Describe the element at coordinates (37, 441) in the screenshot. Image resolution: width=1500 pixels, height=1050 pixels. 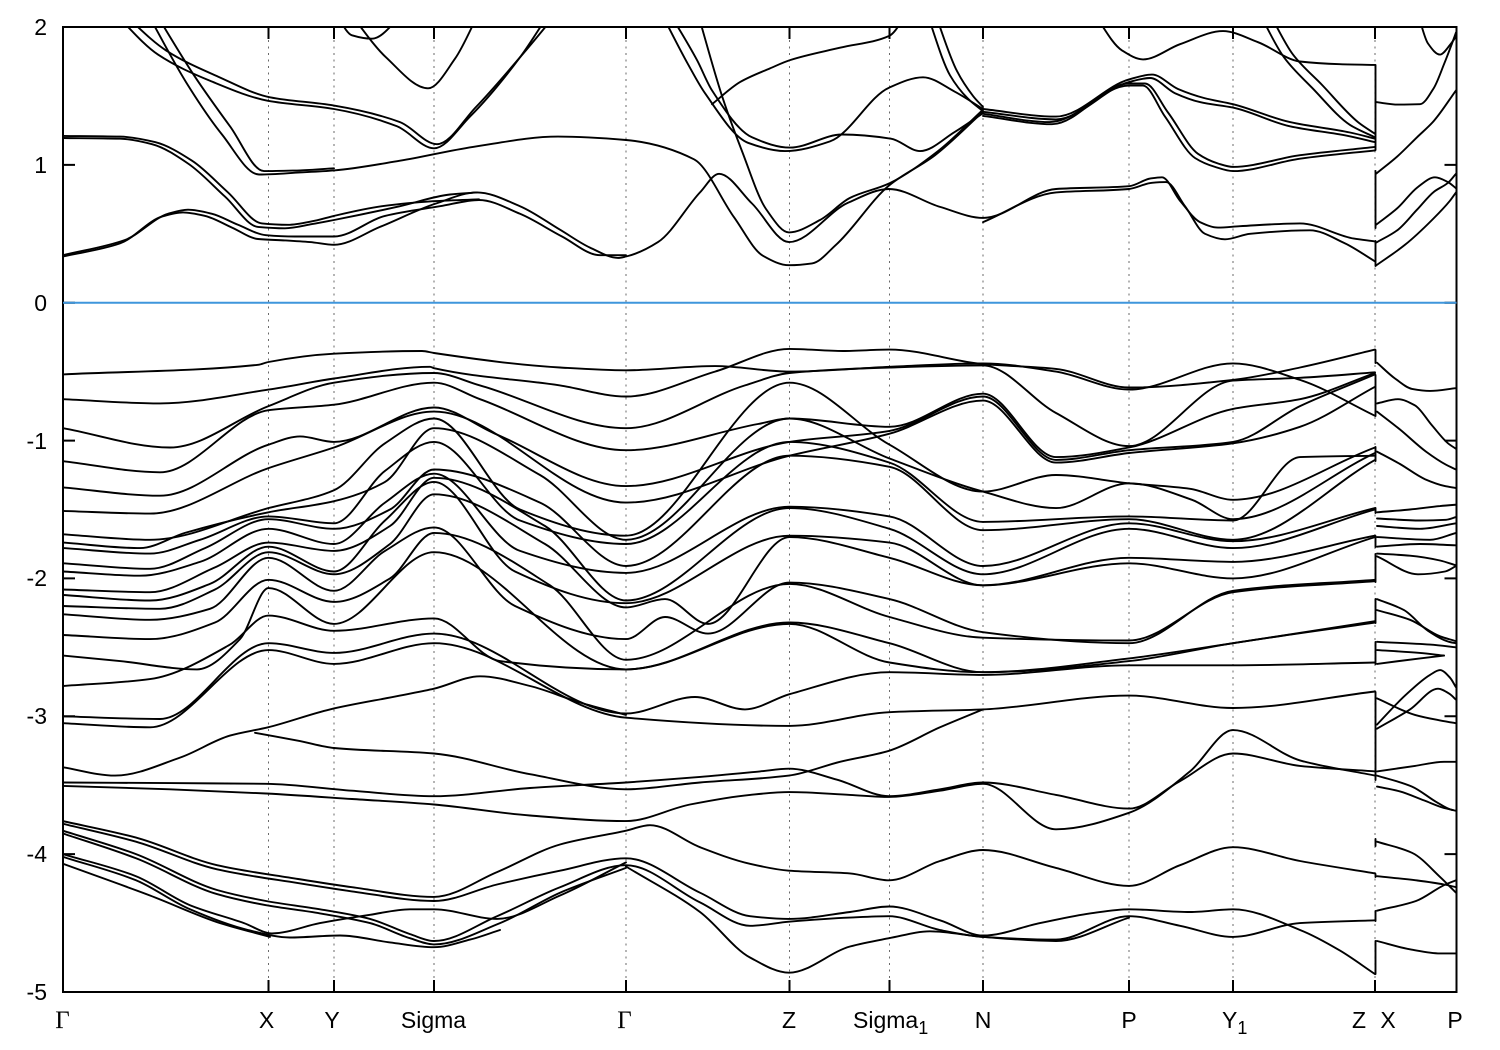
I see `svg-text: -1` at that location.